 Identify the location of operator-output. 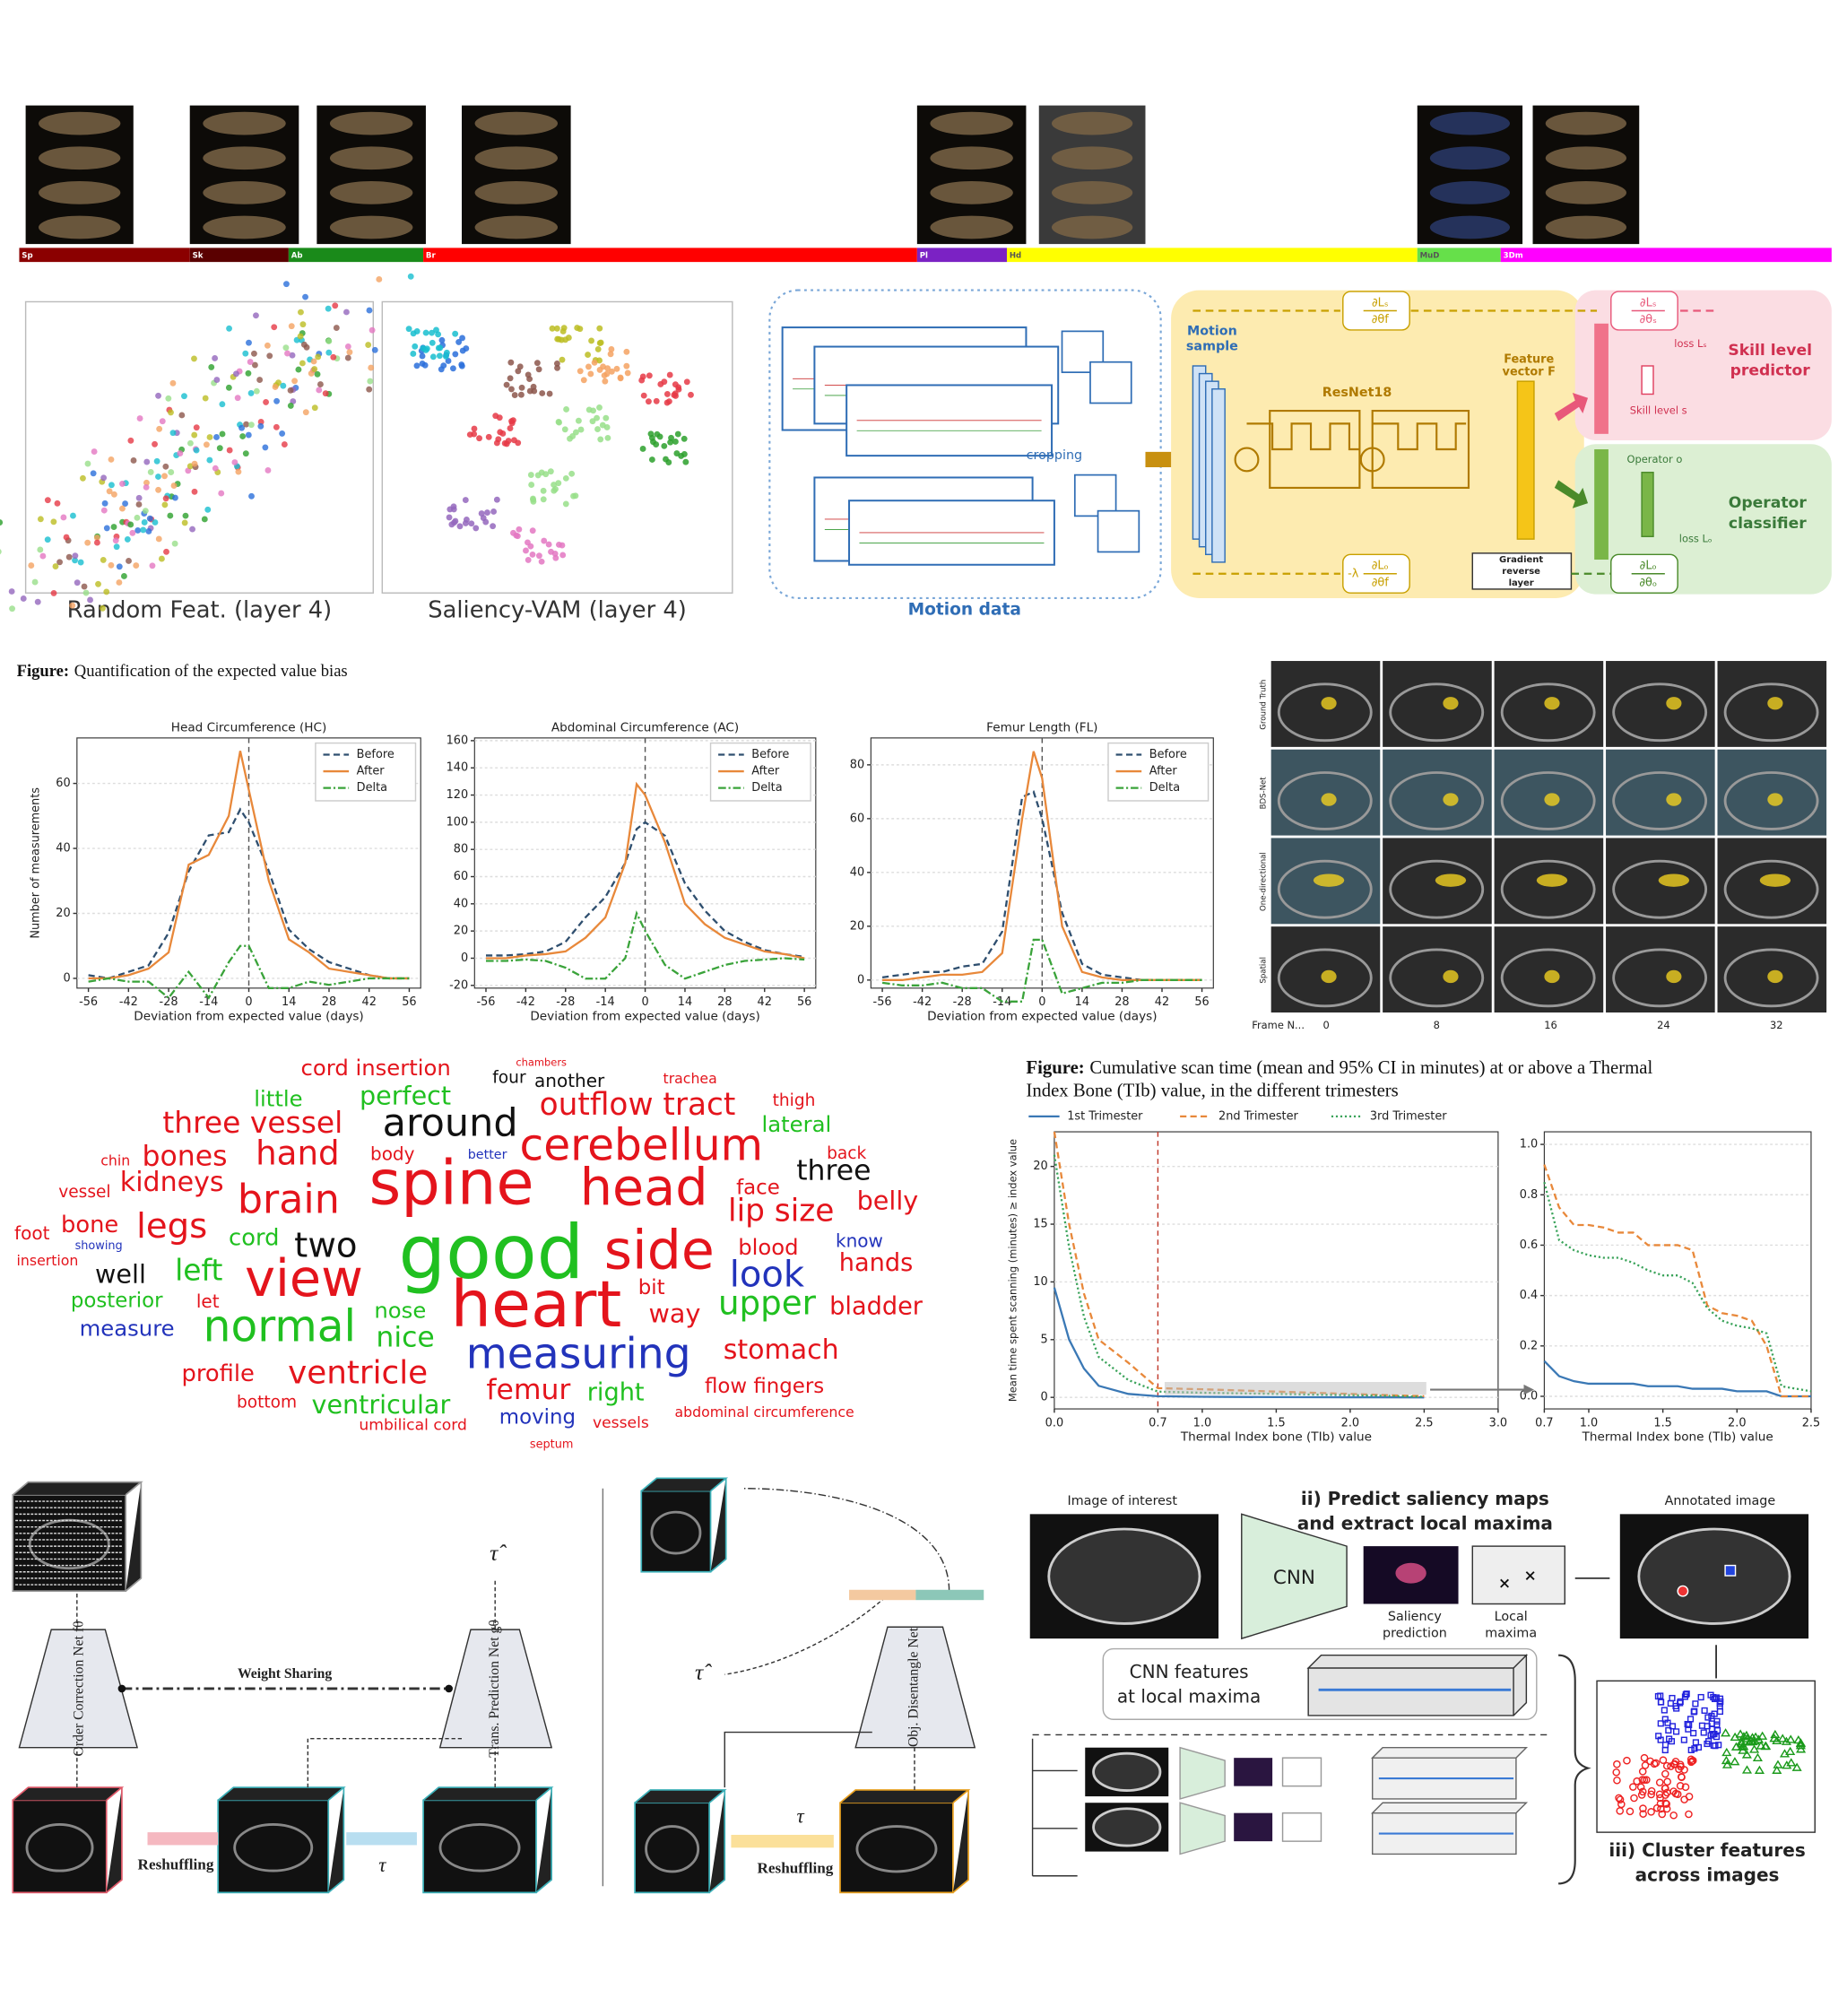
(1647, 505).